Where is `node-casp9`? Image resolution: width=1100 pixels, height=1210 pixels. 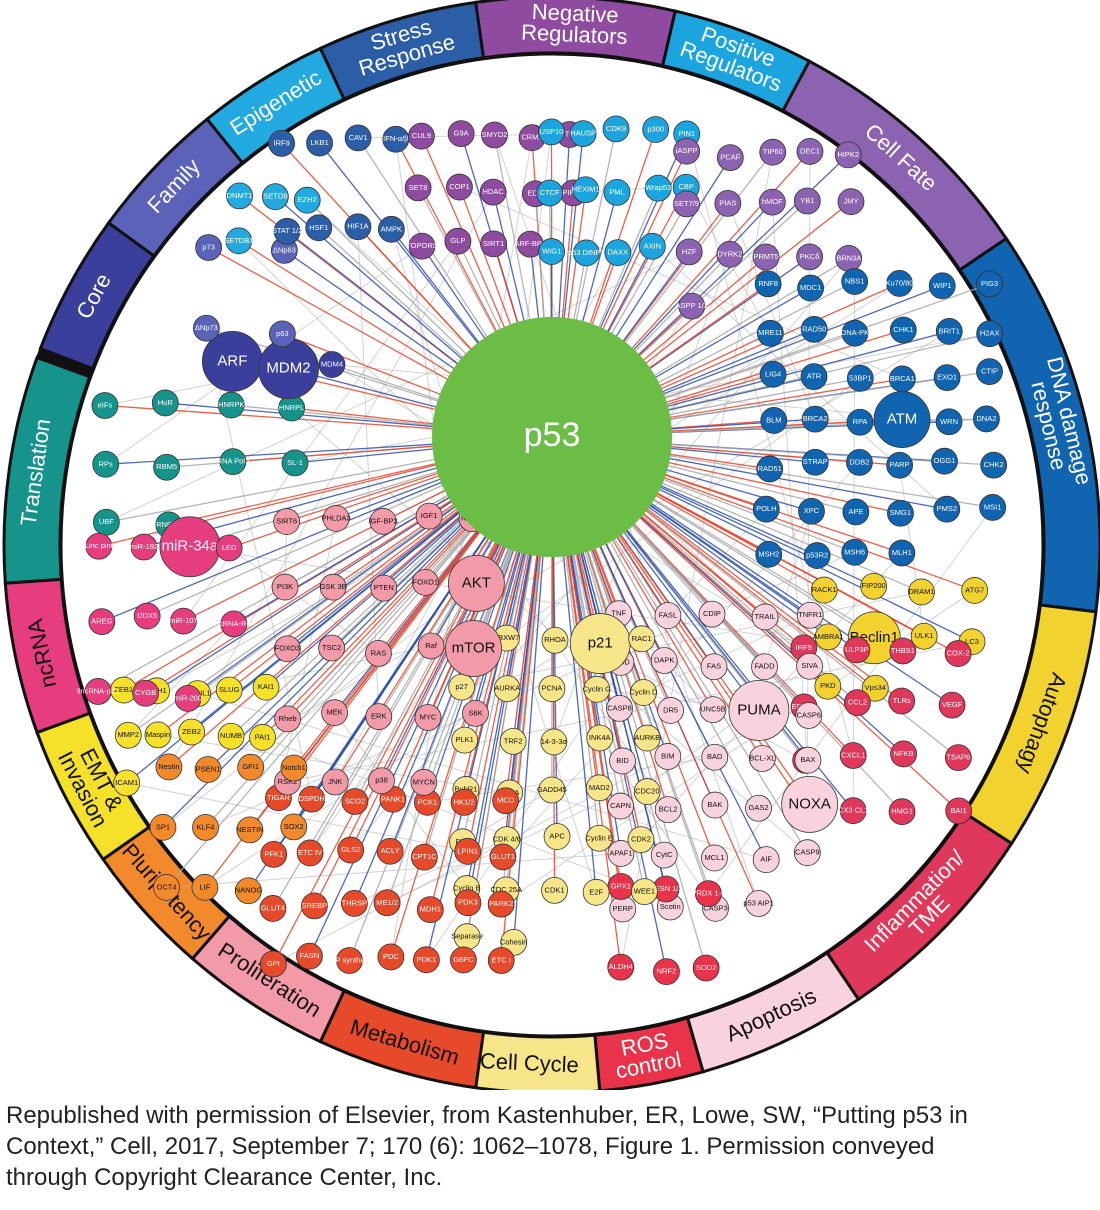 node-casp9 is located at coordinates (807, 853).